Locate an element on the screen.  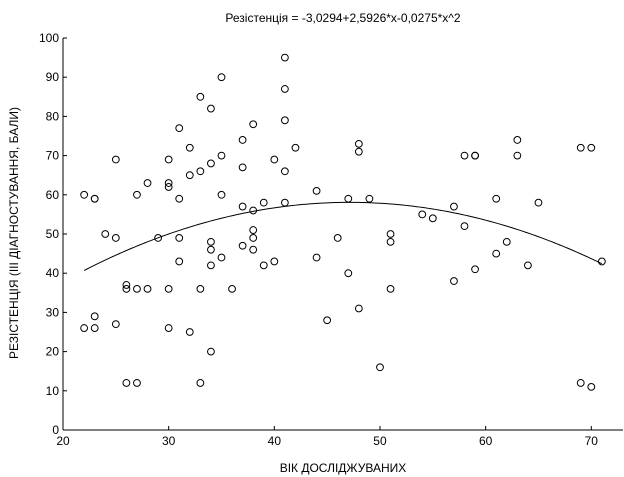
y-tick-label: 60 is located at coordinates (53, 195).